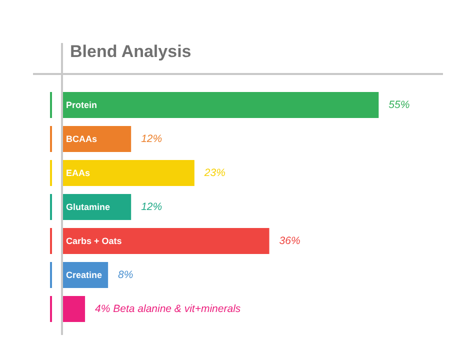 Image resolution: width=450 pixels, height=346 pixels. I want to click on data-label: 8%, so click(126, 275).